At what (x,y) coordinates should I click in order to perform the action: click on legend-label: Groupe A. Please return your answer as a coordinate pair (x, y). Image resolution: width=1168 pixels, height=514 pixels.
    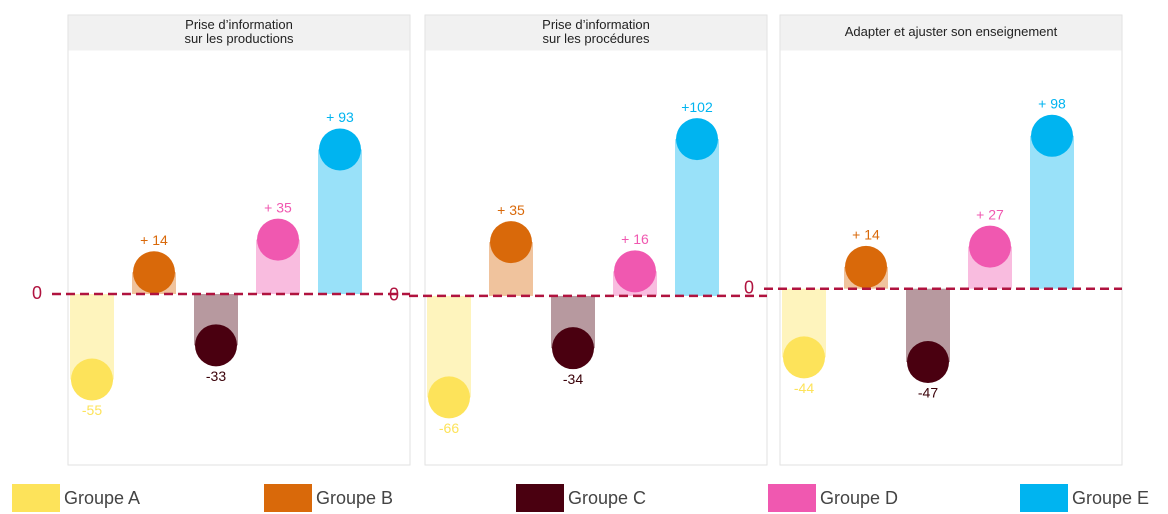
    Looking at the image, I should click on (102, 498).